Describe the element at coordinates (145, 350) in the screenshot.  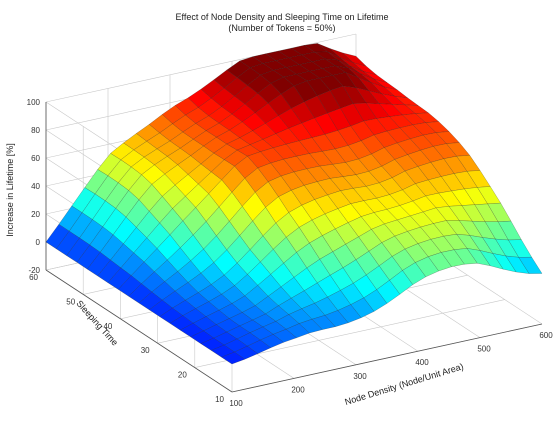
I see `y-tick-label: 30` at that location.